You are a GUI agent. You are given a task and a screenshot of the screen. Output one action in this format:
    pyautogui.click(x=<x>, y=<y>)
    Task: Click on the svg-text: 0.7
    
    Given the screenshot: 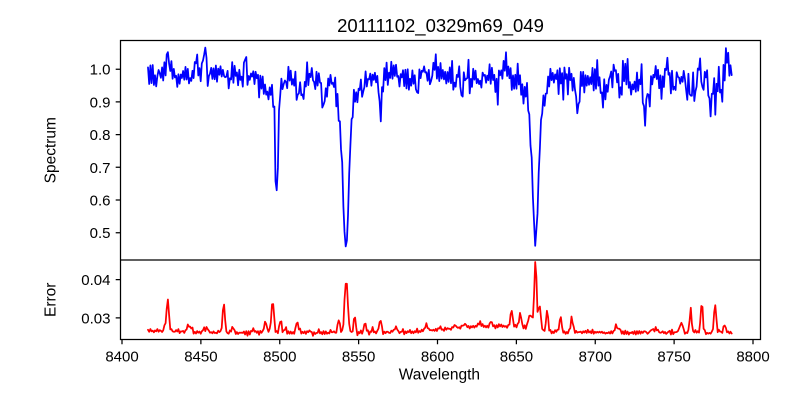 What is the action you would take?
    pyautogui.click(x=100, y=168)
    